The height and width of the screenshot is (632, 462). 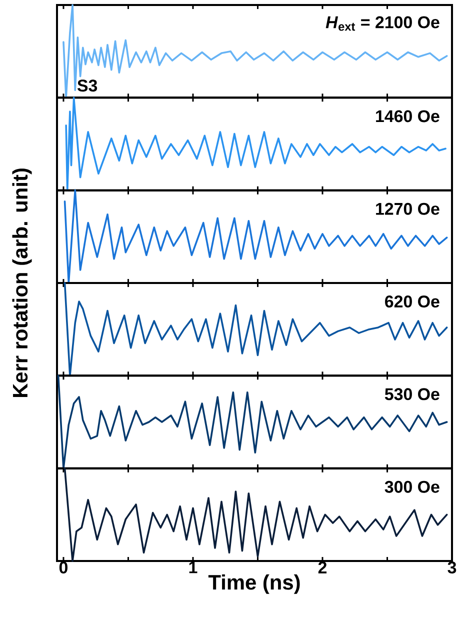 I want to click on annotation: 530 Oe, so click(x=412, y=394).